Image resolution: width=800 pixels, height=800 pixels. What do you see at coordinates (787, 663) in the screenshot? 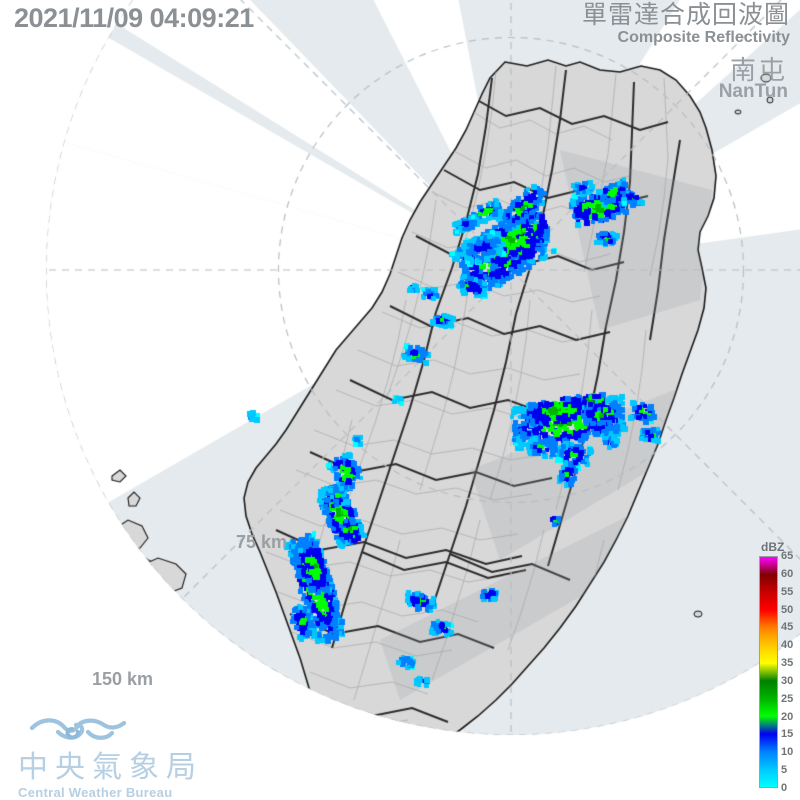
I see `legend-tick-35: 35` at bounding box center [787, 663].